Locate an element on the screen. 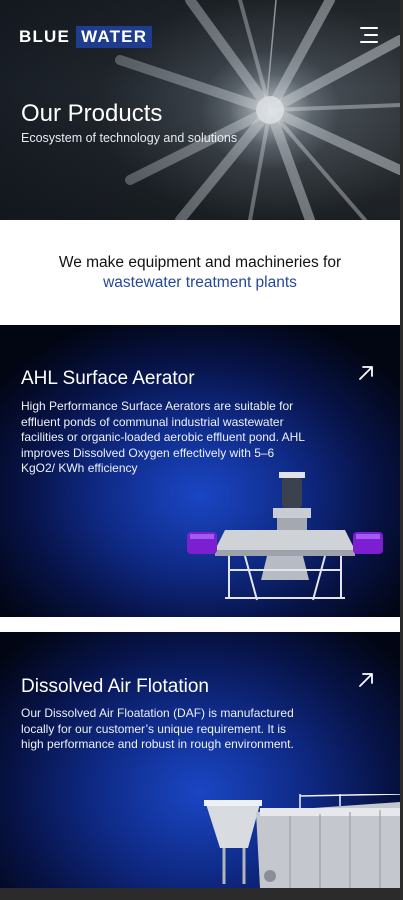 This screenshot has width=403, height=900. intro-text: We make equipment and machineries for is located at coordinates (200, 262).